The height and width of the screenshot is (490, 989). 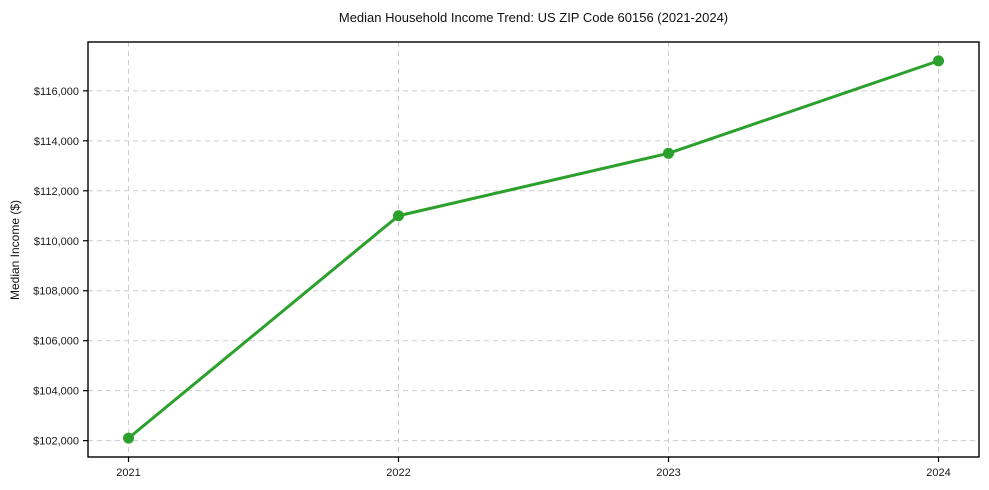 I want to click on data-point-2024, so click(x=938, y=61).